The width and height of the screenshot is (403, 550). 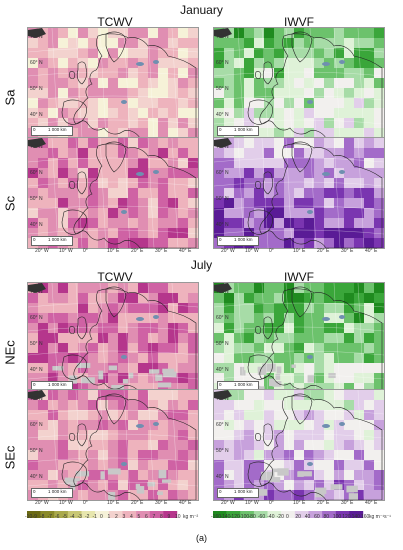 What do you see at coordinates (42, 517) in the screenshot?
I see `colorbar-tick-label: -8` at bounding box center [42, 517].